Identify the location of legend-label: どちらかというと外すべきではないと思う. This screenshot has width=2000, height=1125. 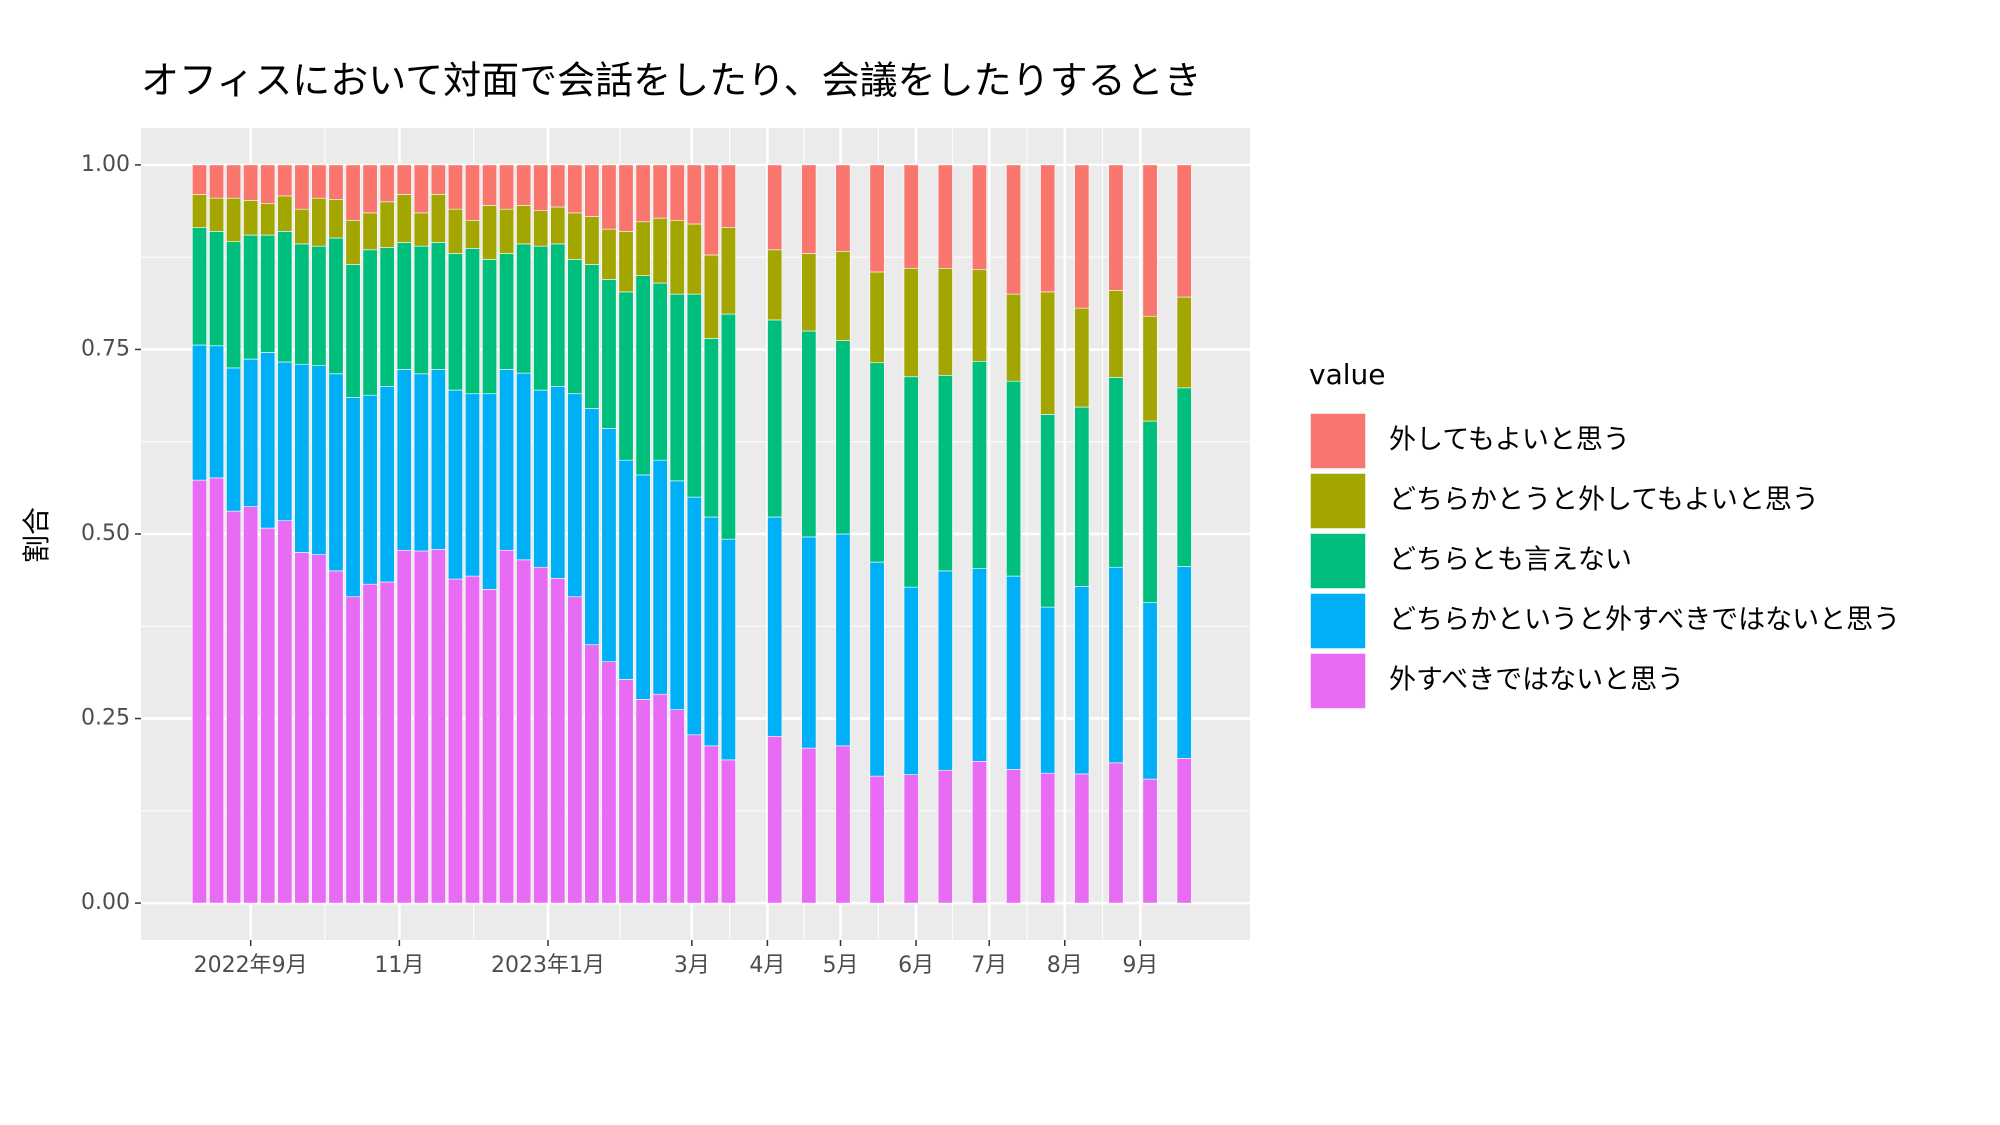
(1644, 620).